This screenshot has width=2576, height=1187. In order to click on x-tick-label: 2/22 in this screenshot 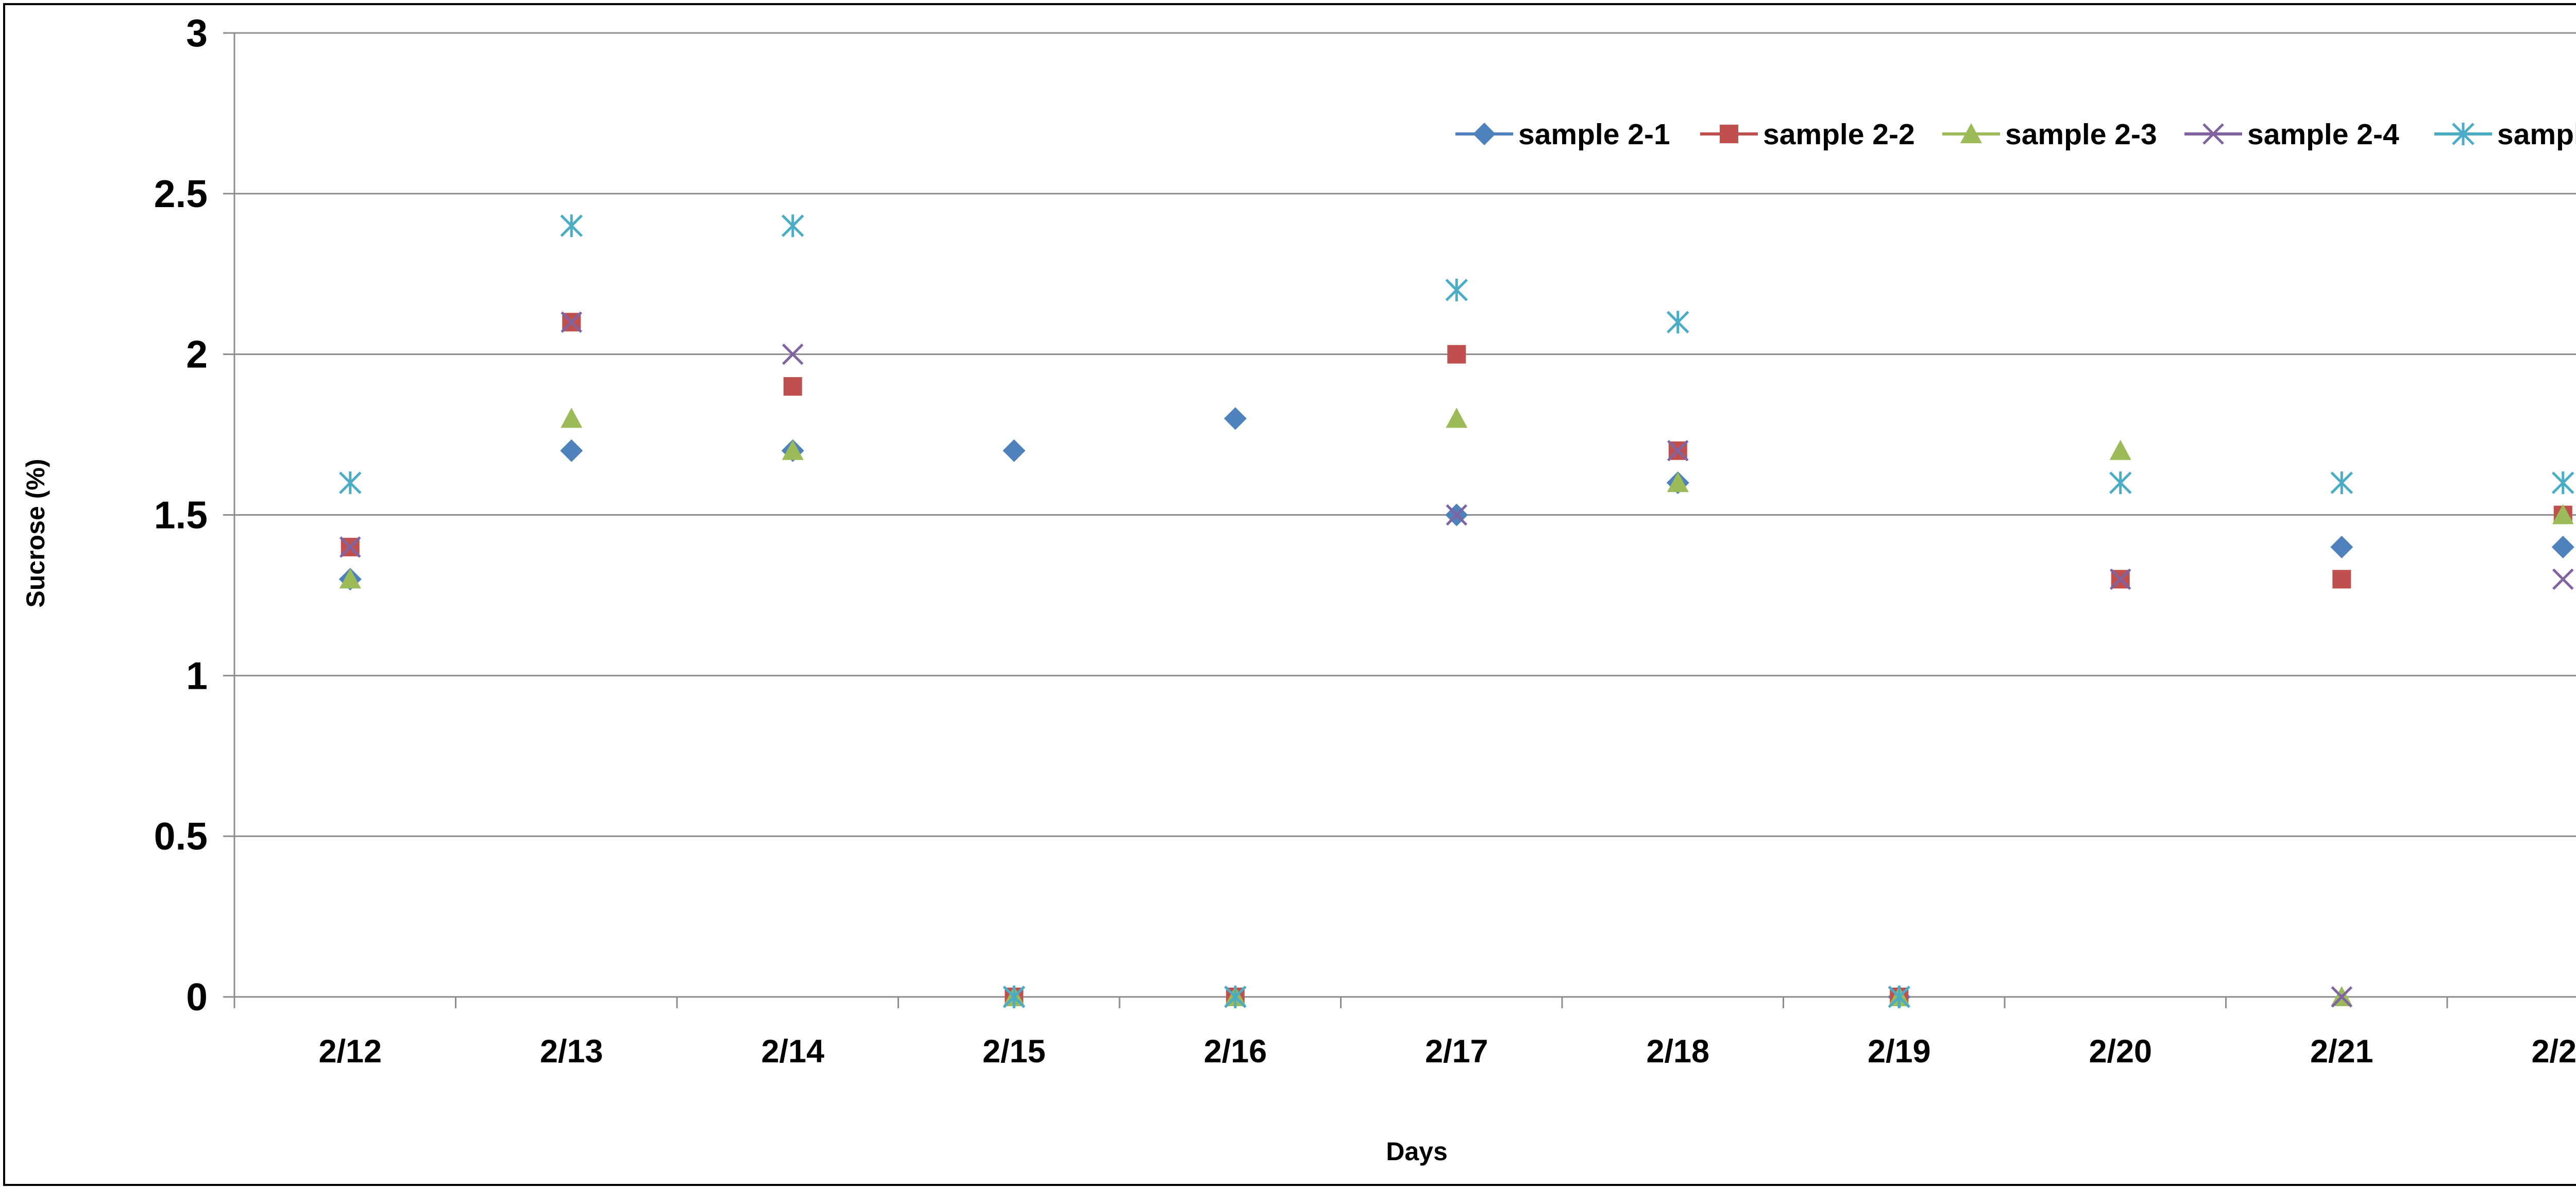, I will do `click(2553, 1051)`.